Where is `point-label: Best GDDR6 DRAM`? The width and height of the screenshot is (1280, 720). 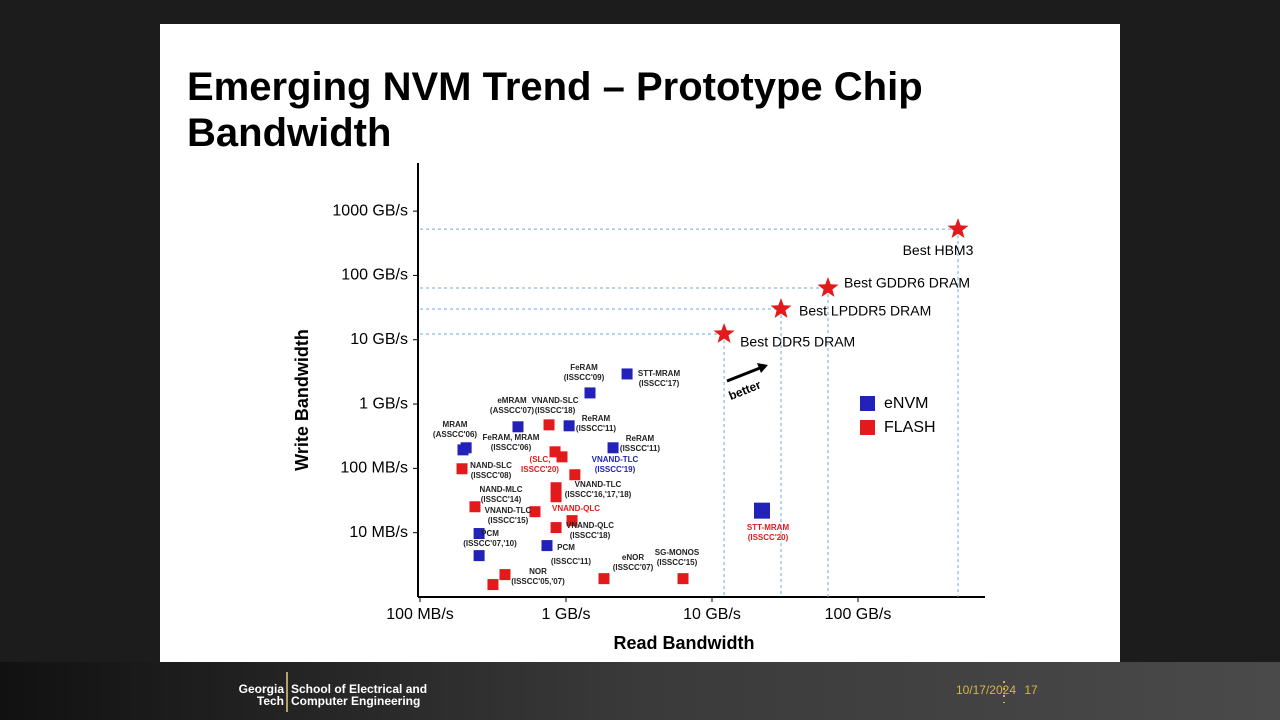 point-label: Best GDDR6 DRAM is located at coordinates (907, 283).